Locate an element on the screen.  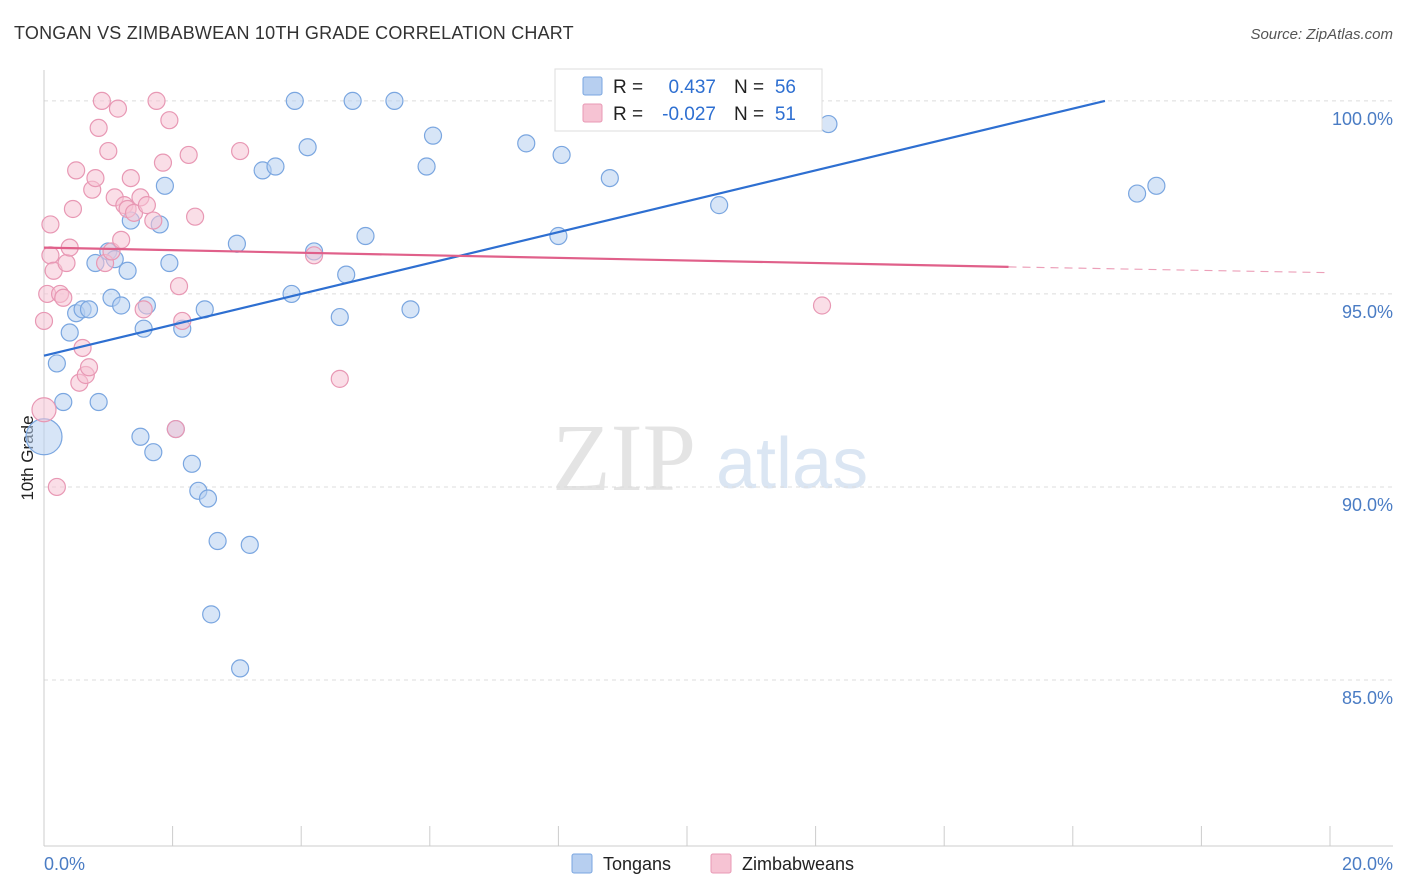
bottom-legend-label-tongans: Tongans is located at coordinates (637, 864).